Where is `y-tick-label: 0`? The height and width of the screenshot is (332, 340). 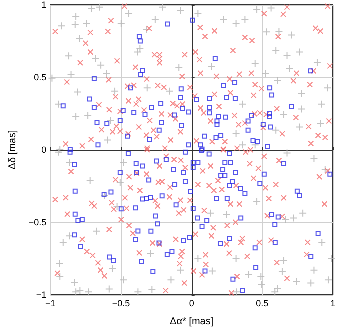 y-tick-label: 0 is located at coordinates (44, 150).